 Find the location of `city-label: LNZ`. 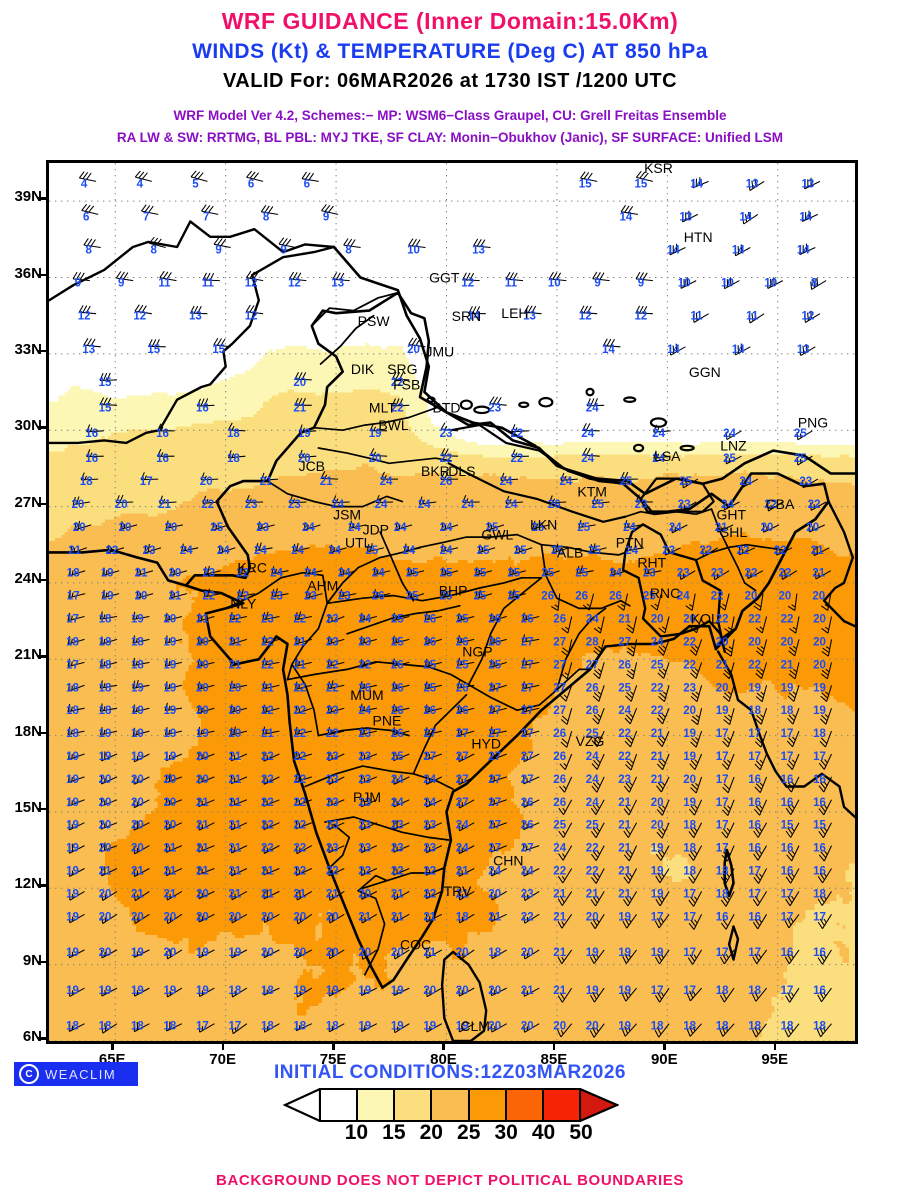

city-label: LNZ is located at coordinates (733, 446).